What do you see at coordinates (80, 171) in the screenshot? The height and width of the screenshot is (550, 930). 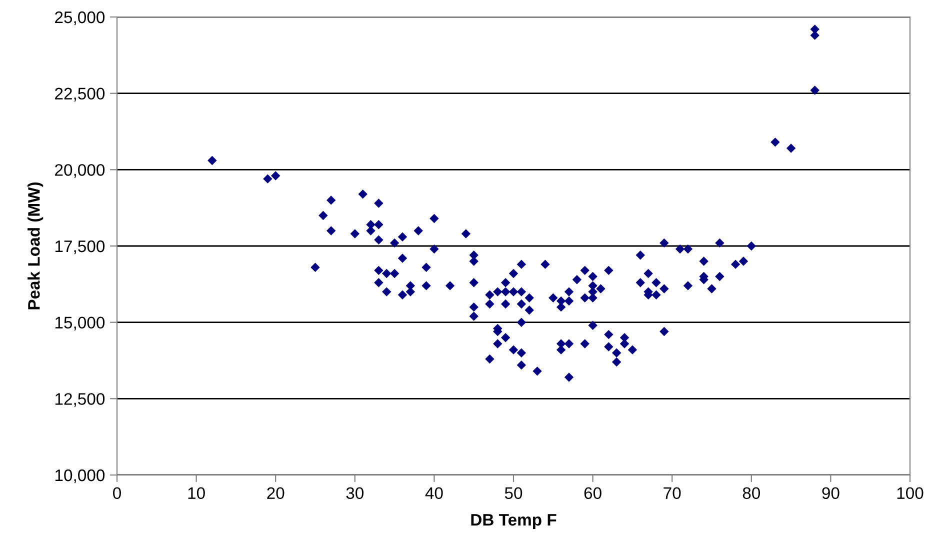 I see `y-tick-label: 20,000` at bounding box center [80, 171].